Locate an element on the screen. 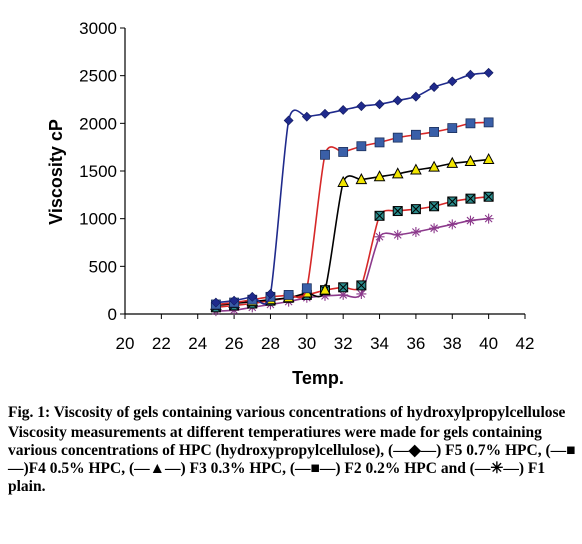  x-tick-label: 20 is located at coordinates (125, 343).